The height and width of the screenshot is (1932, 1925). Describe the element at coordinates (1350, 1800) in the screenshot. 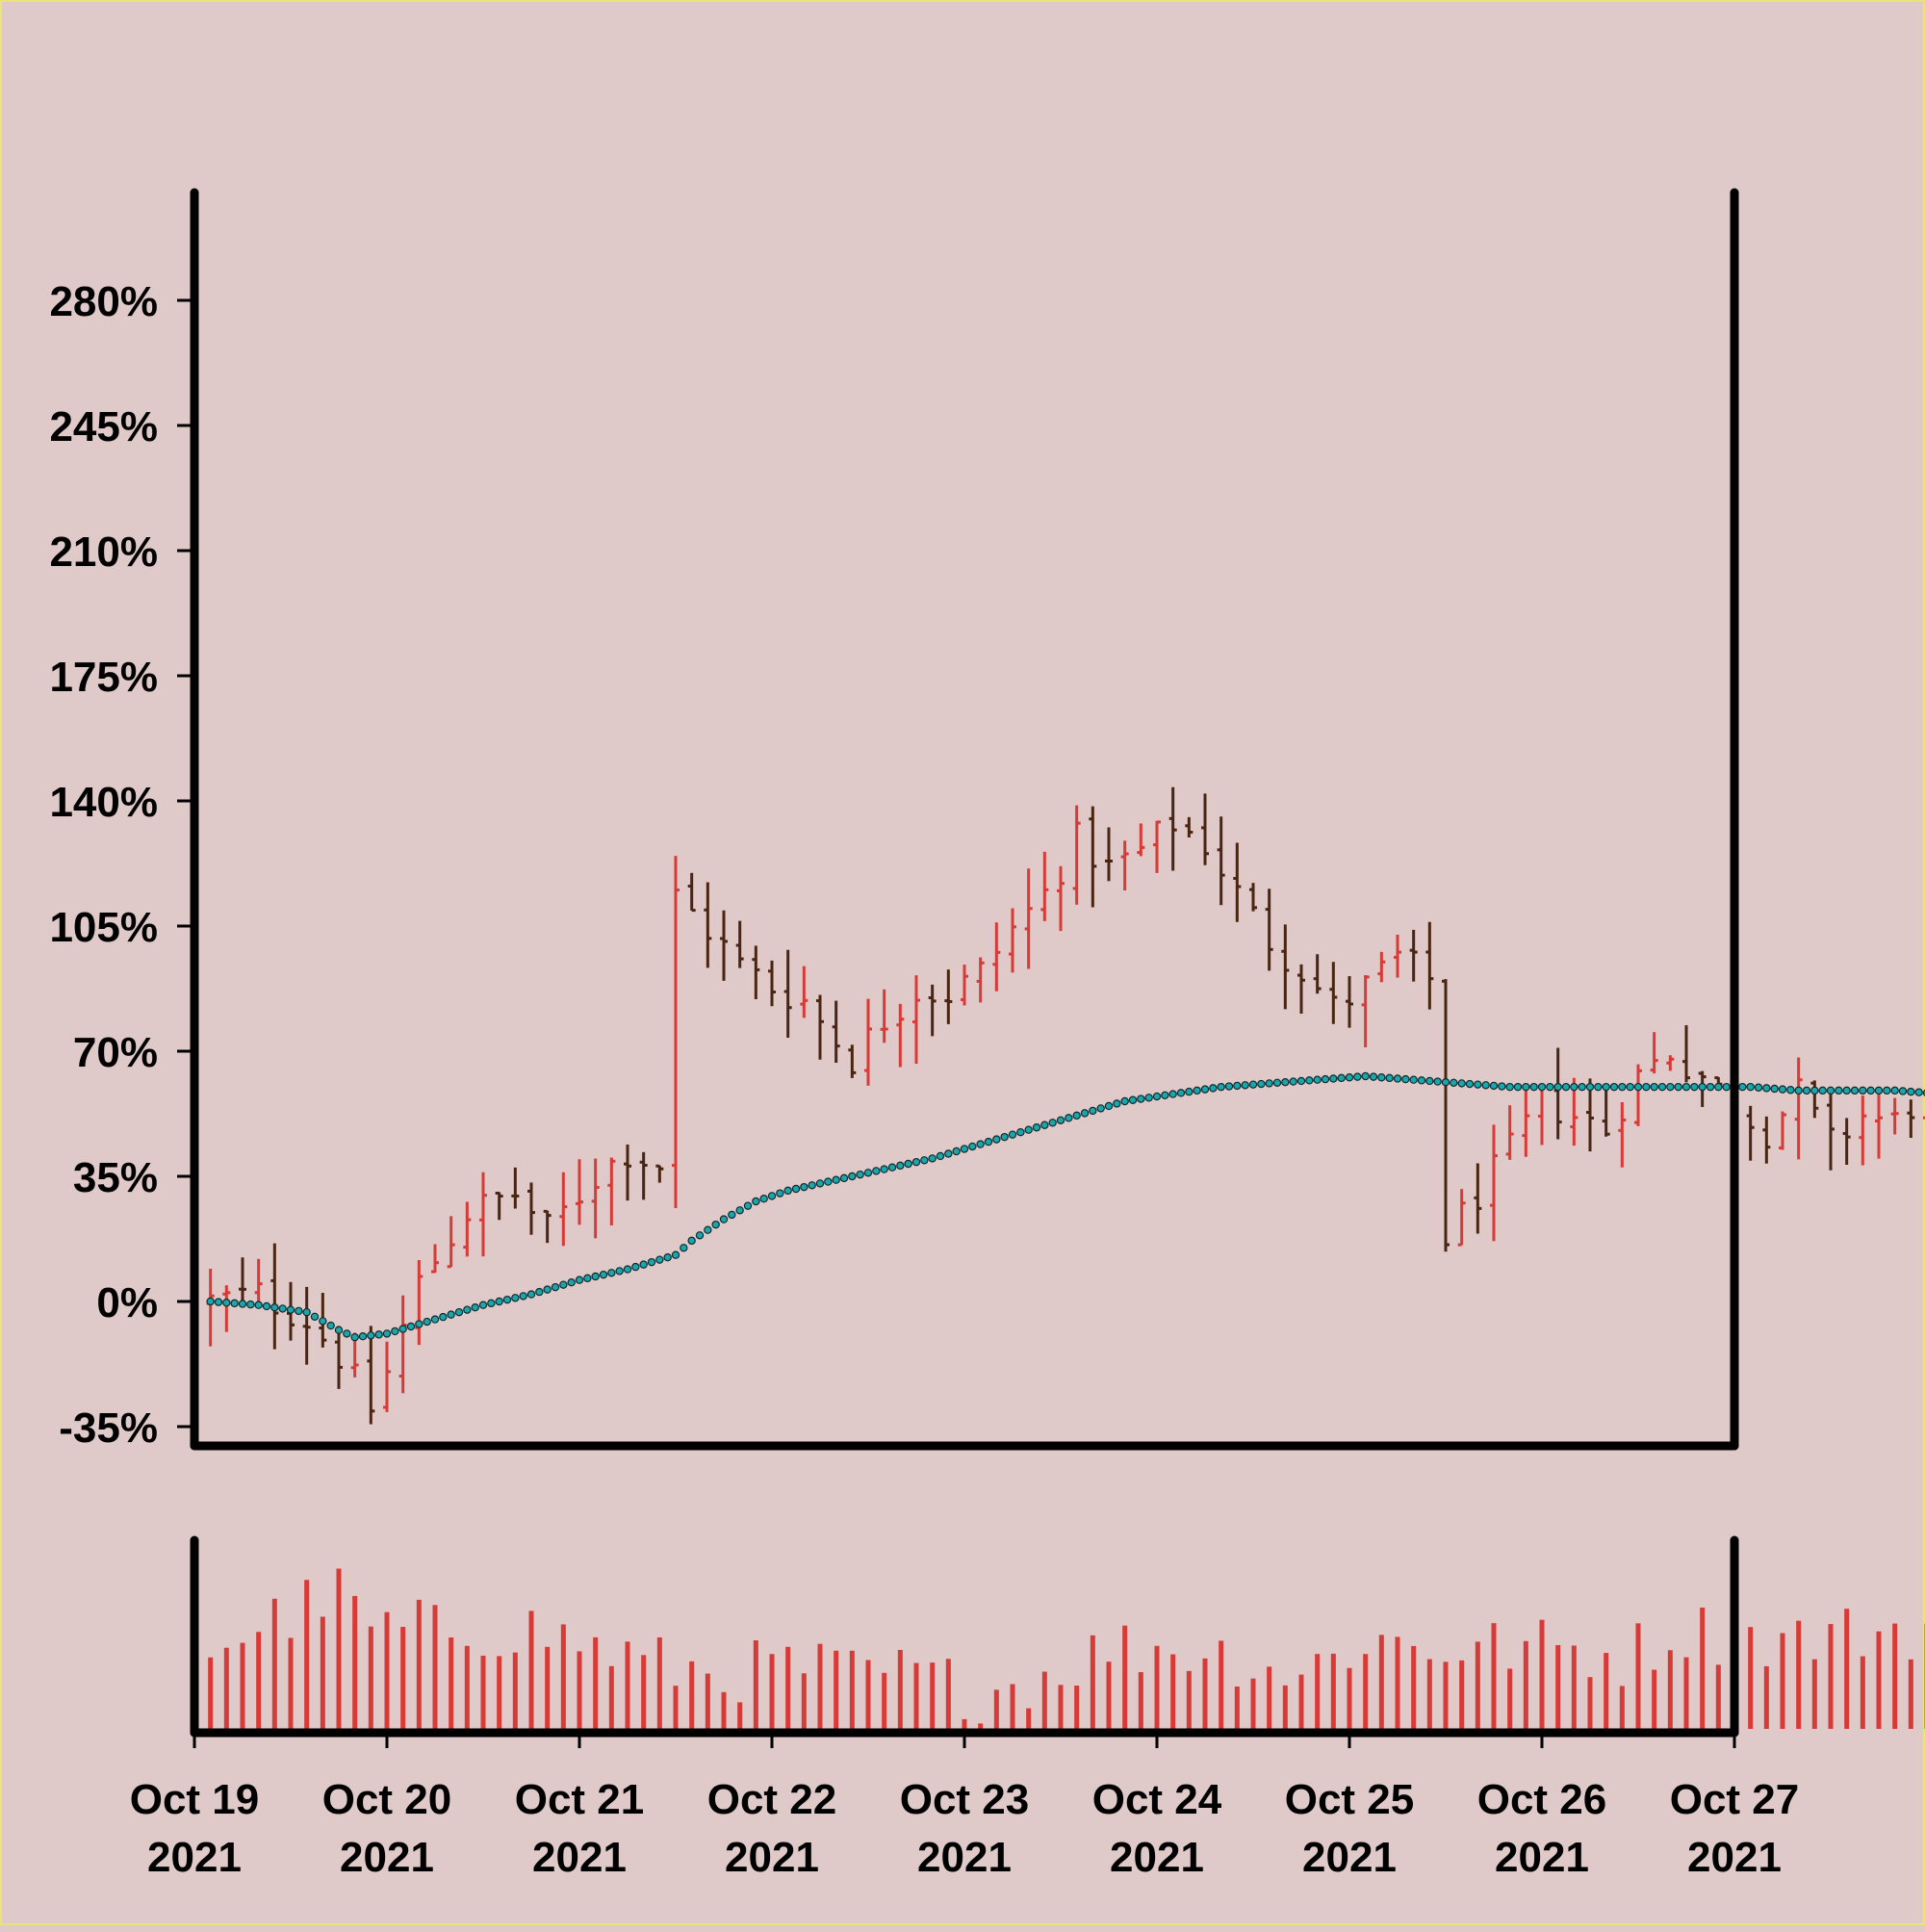

I see `x-tick-label-date: Oct 25` at that location.